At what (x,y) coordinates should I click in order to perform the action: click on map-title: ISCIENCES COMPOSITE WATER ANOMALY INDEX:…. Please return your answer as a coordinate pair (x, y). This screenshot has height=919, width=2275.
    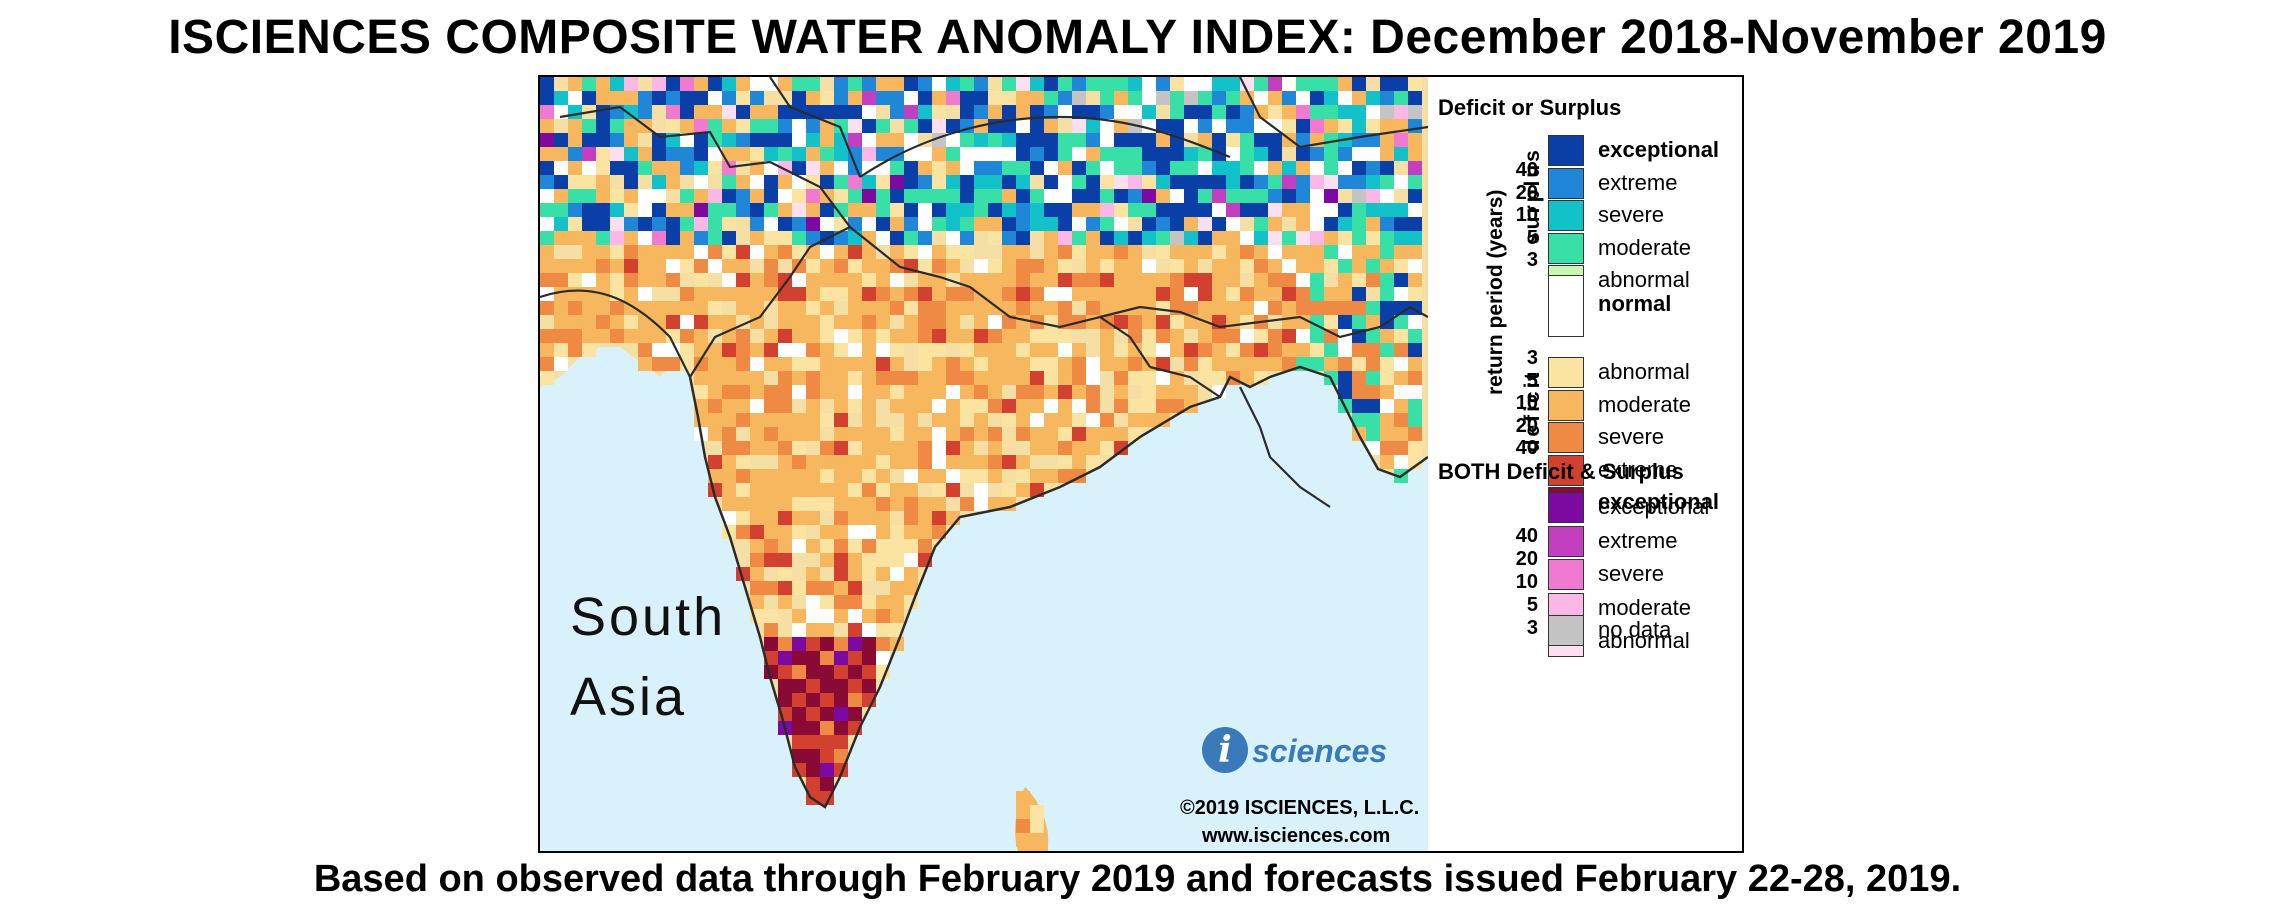
    Looking at the image, I should click on (1137, 37).